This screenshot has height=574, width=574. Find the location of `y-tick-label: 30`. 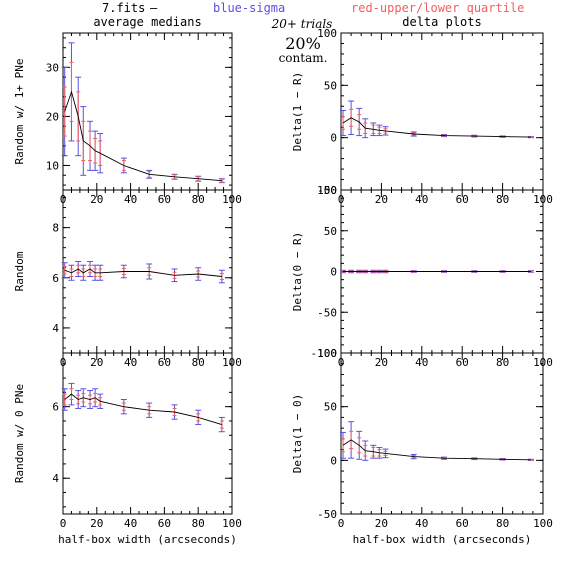

y-tick-label: 30 is located at coordinates (52, 67).